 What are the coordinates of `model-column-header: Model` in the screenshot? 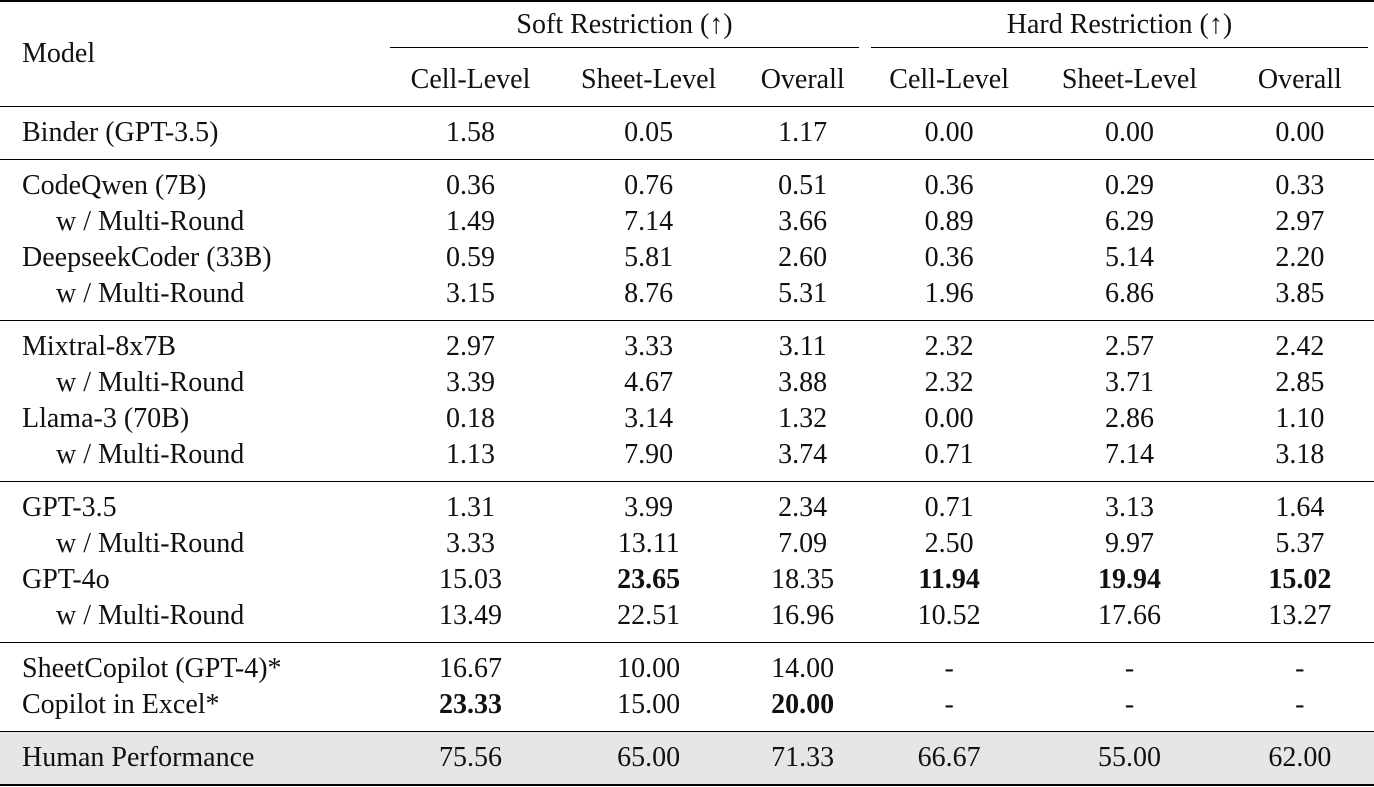 It's located at (192, 53).